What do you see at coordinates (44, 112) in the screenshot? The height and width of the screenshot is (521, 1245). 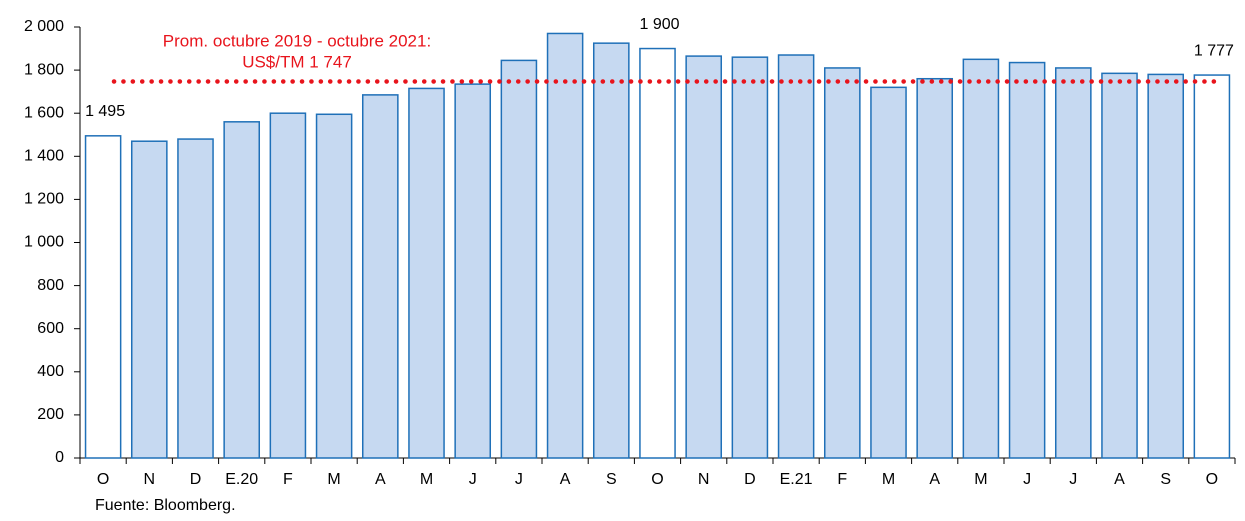 I see `y-tick-label: 1 600` at bounding box center [44, 112].